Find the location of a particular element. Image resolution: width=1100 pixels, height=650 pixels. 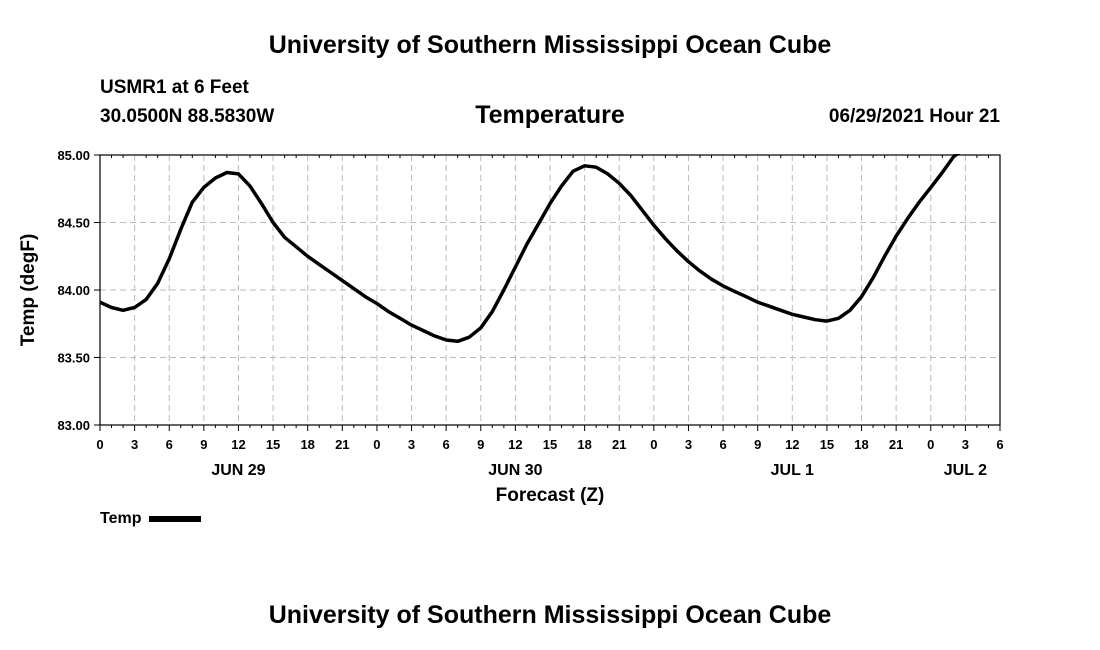

y-tick-label: 84.00 is located at coordinates (73, 290).